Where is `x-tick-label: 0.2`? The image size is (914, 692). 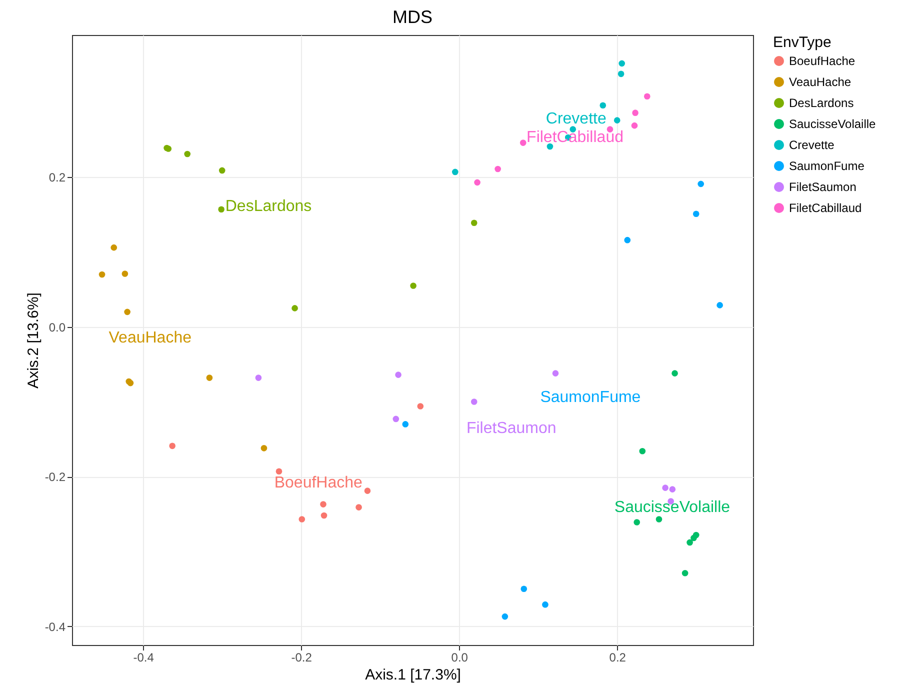 x-tick-label: 0.2 is located at coordinates (617, 657).